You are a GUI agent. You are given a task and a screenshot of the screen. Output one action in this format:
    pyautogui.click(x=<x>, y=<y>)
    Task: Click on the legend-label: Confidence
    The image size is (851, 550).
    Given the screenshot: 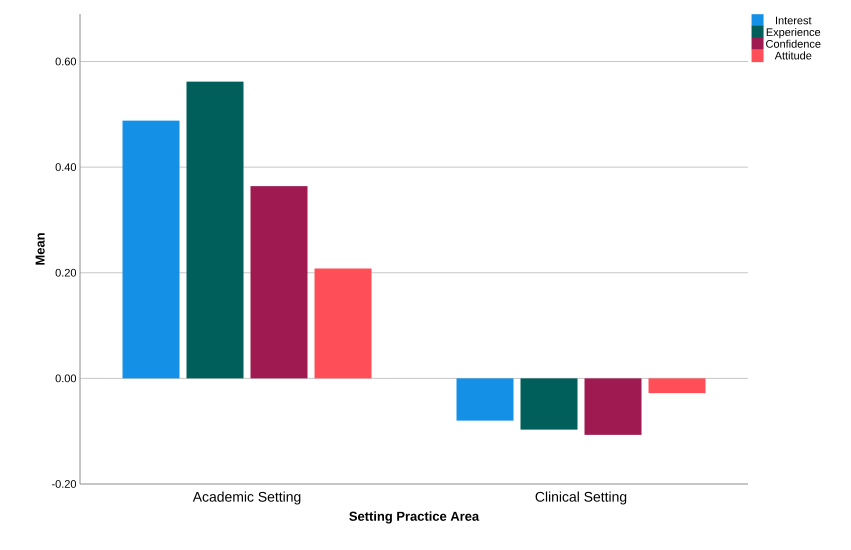 What is the action you would take?
    pyautogui.click(x=793, y=44)
    